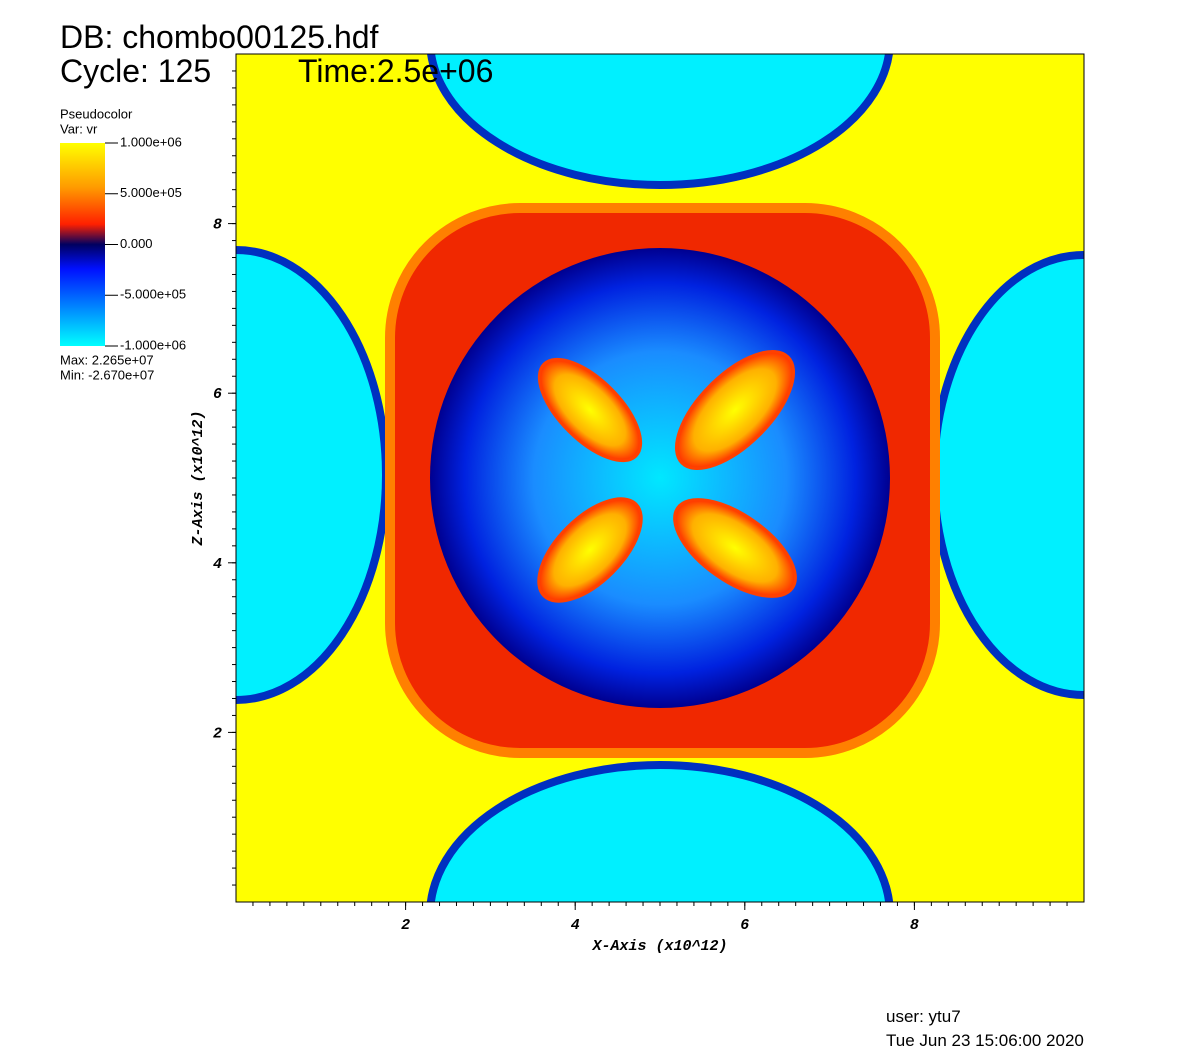 The width and height of the screenshot is (1182, 1062). What do you see at coordinates (217, 225) in the screenshot?
I see `y-tick-label: 8` at bounding box center [217, 225].